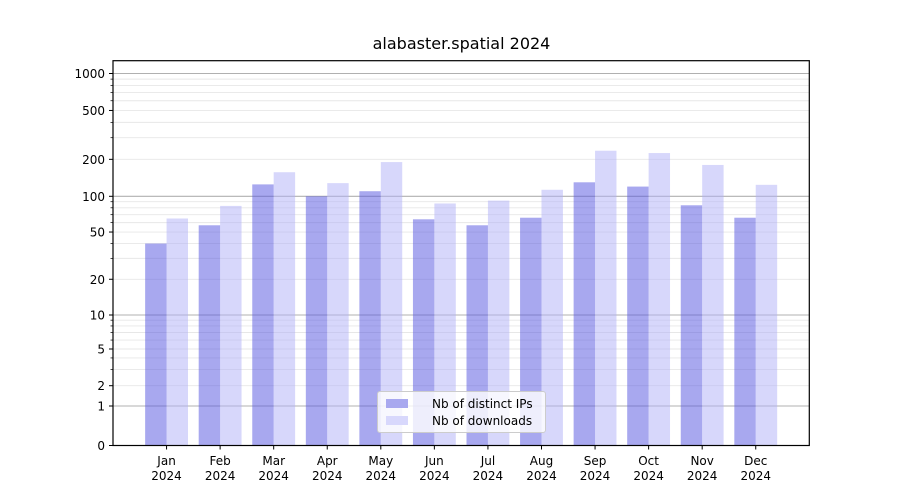 This screenshot has width=900, height=500. Describe the element at coordinates (745, 331) in the screenshot. I see `bar-distinct-ips-Dec` at that location.